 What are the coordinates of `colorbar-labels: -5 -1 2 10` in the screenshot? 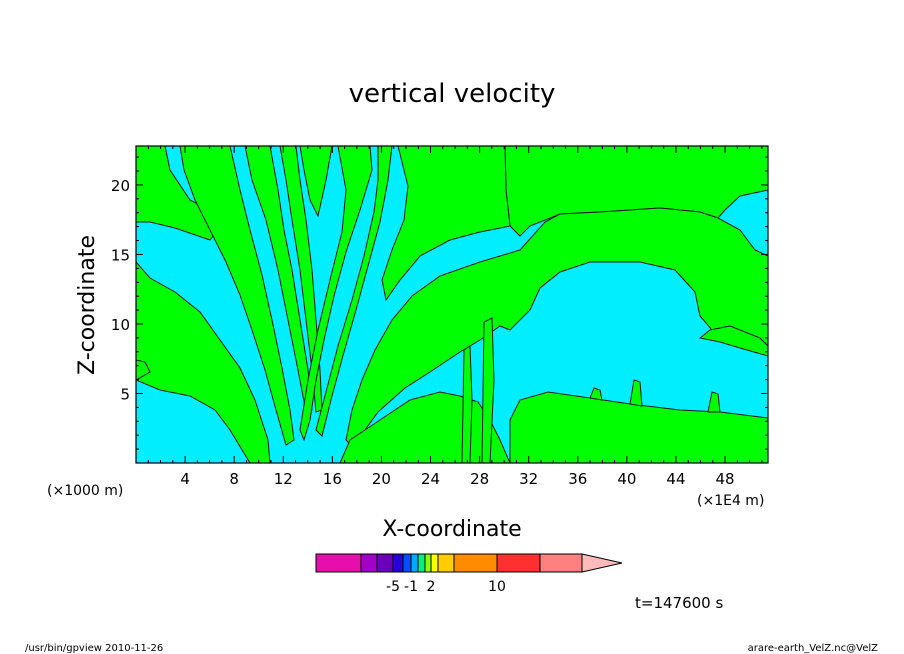 It's located at (446, 587).